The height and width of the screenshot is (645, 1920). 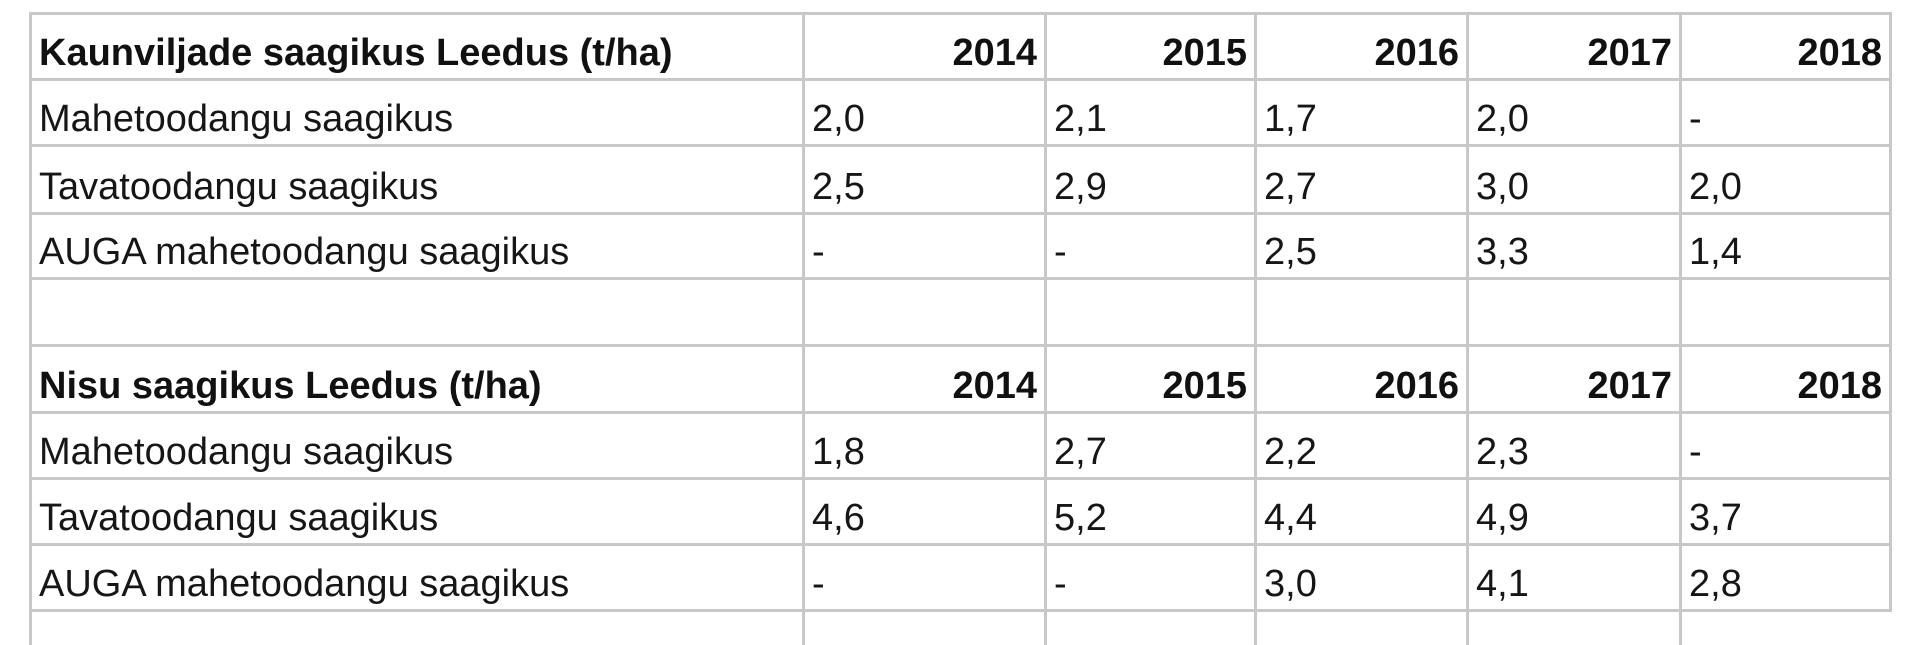 I want to click on value-cell: 4,4, so click(x=1290, y=518).